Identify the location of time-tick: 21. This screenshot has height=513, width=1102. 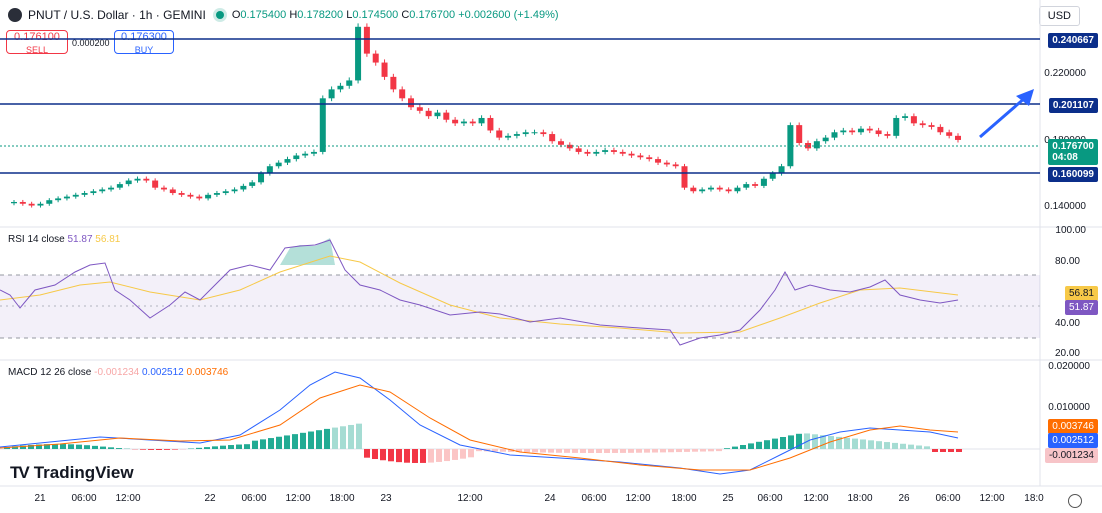
(40, 498).